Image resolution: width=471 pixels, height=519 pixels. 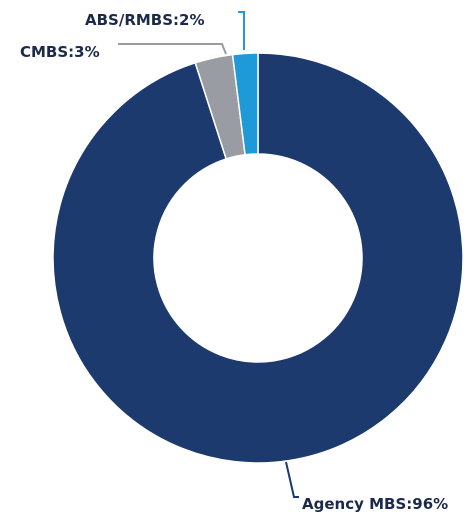 What do you see at coordinates (245, 104) in the screenshot?
I see `slice-abs-rmbs` at bounding box center [245, 104].